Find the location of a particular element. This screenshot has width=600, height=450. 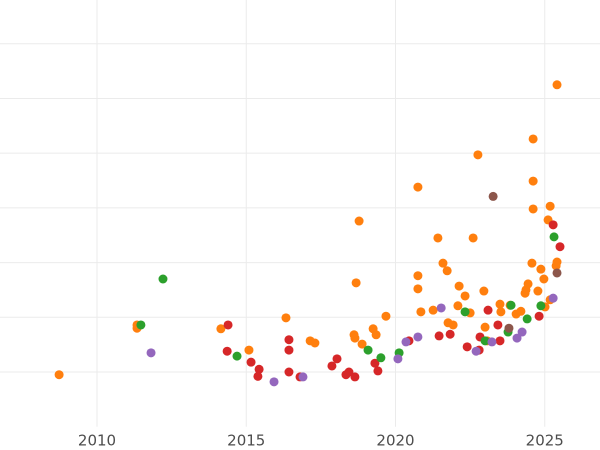

x-tick-label: 2020 is located at coordinates (395, 441).